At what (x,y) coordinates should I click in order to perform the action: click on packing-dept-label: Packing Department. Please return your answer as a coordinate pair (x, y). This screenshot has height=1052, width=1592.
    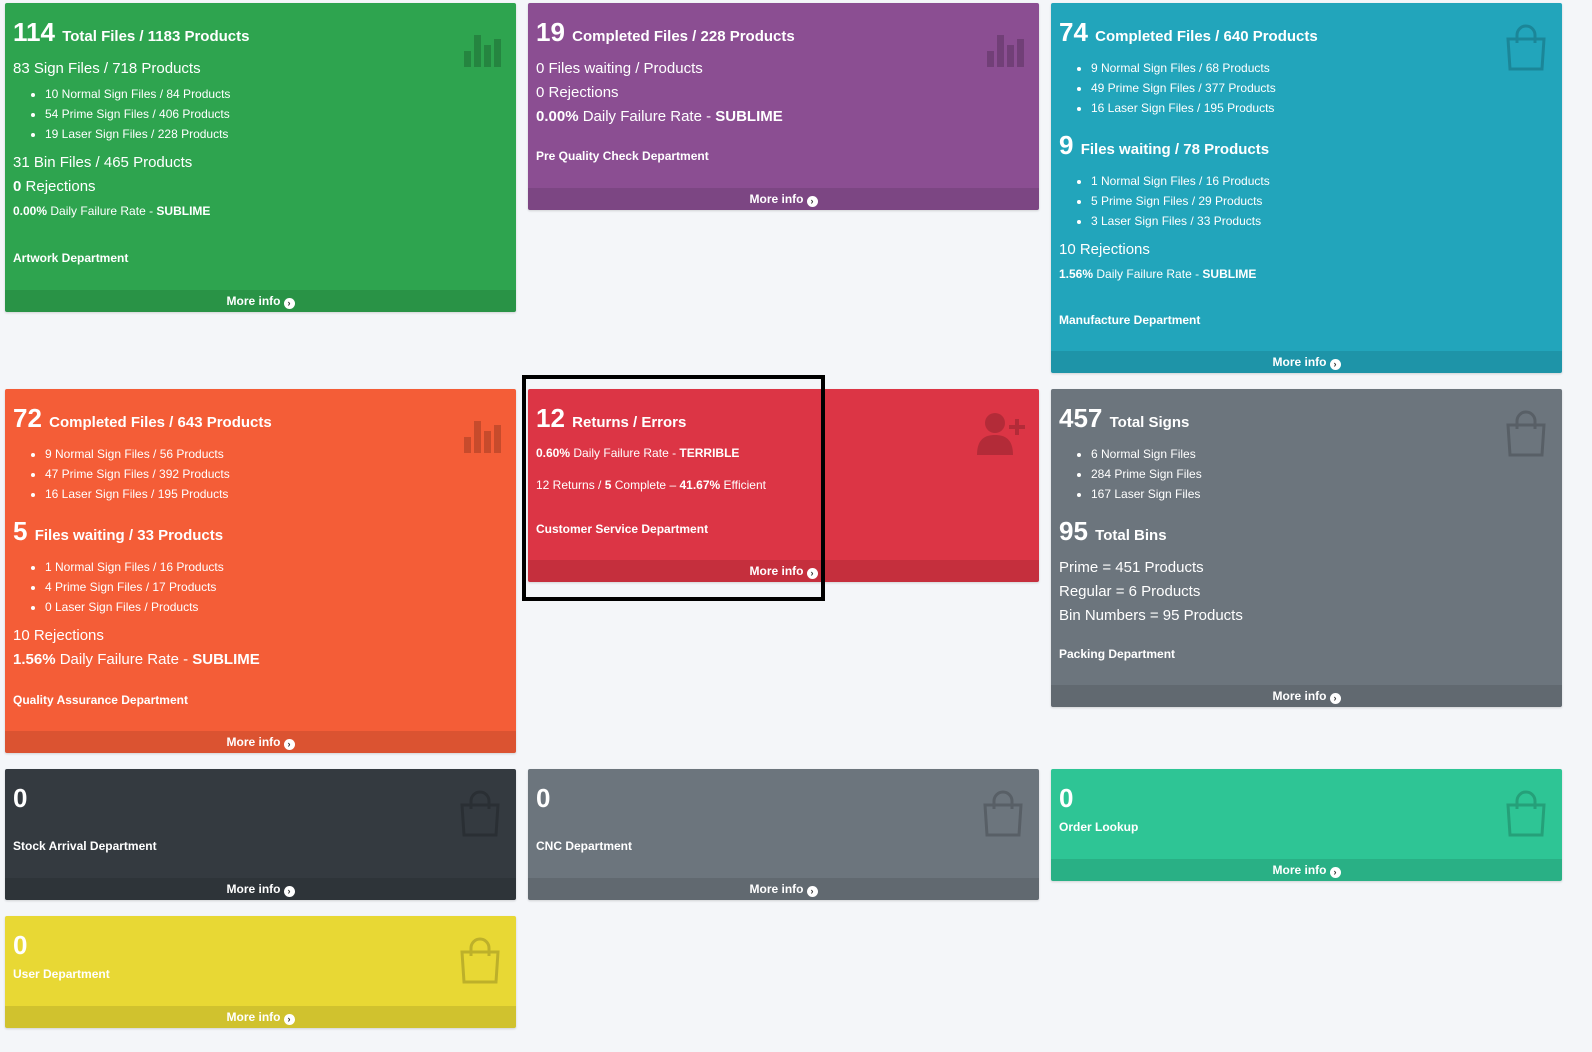
    Looking at the image, I should click on (1117, 654).